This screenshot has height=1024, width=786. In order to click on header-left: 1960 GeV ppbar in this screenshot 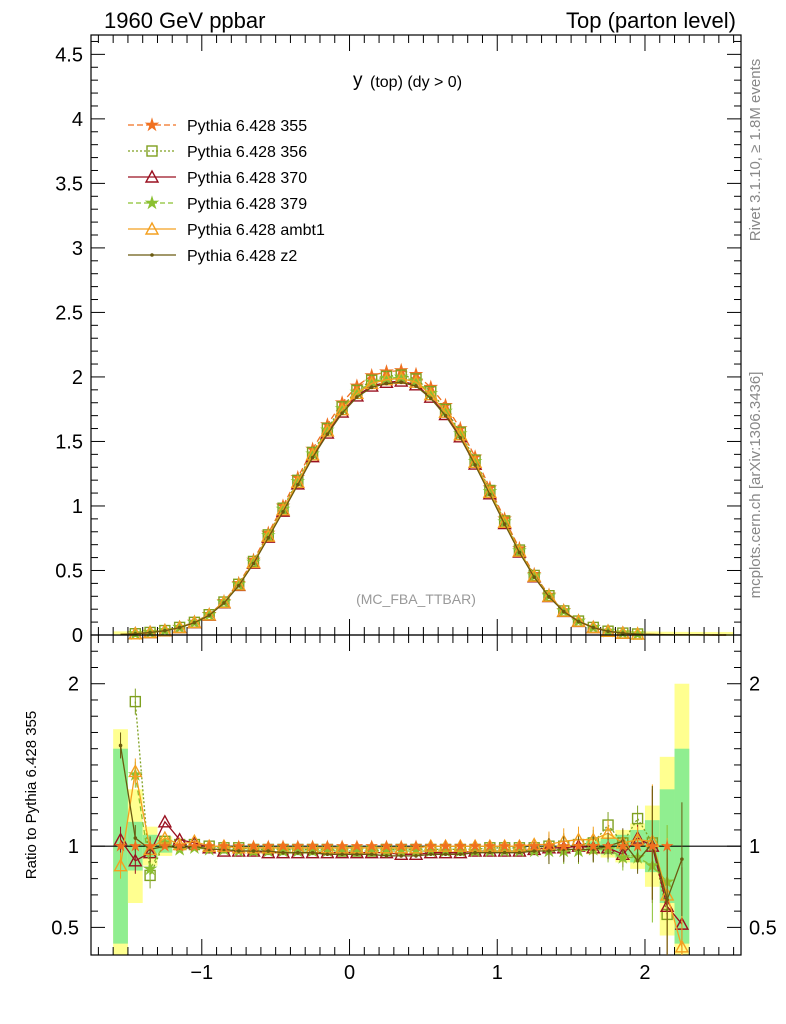, I will do `click(184, 20)`.